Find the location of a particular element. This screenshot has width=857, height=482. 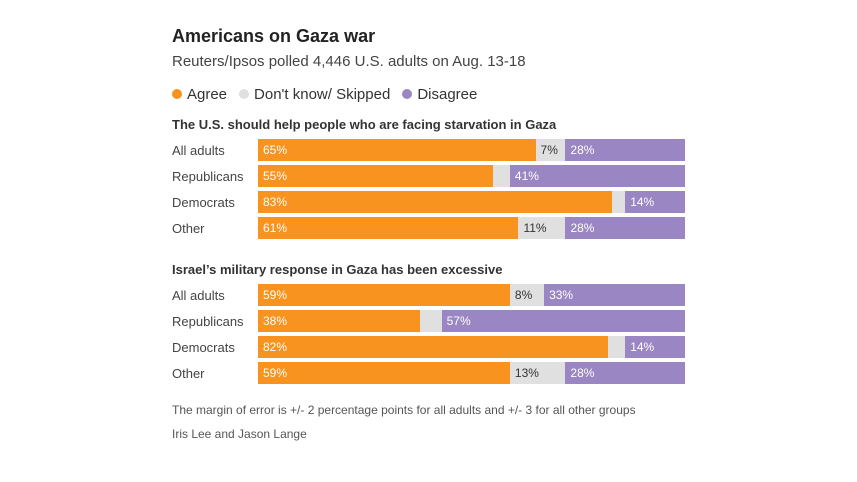

bar-row: Republicans 38% 57% is located at coordinates (432, 321).